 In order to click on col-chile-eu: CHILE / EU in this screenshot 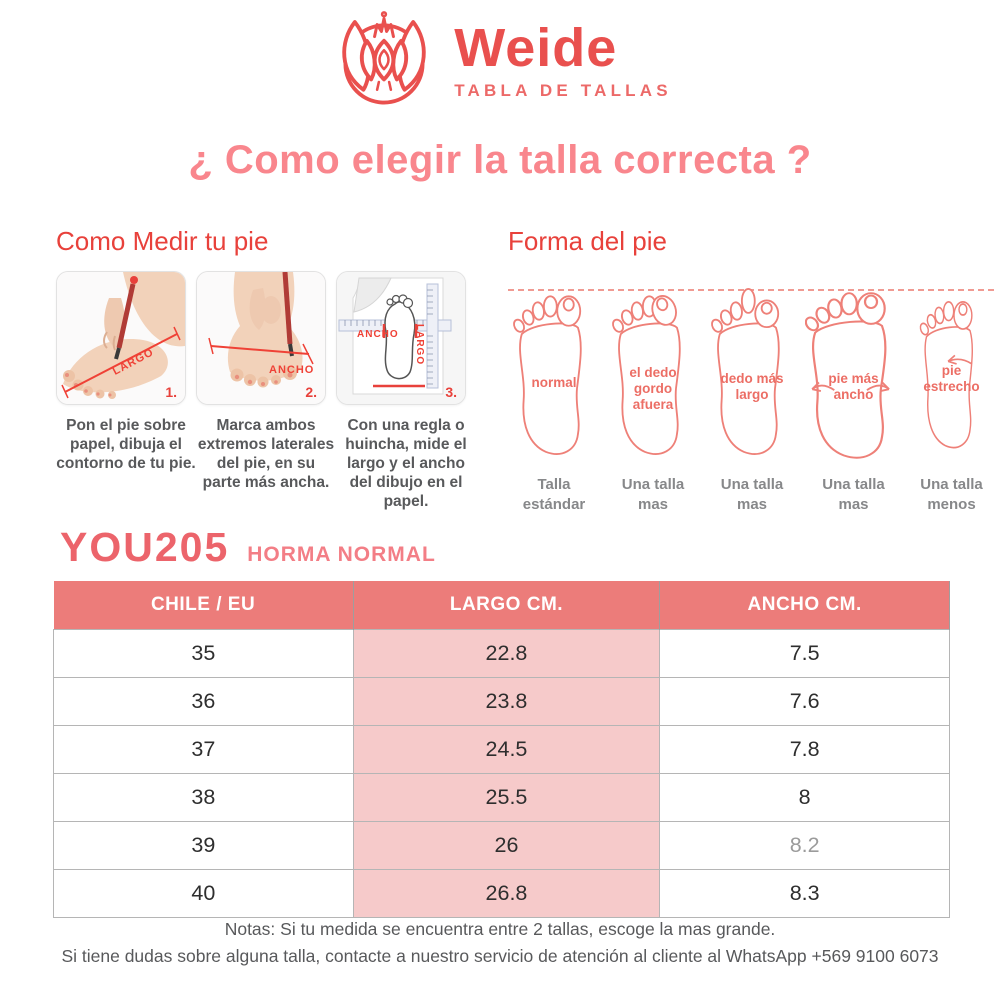, I will do `click(203, 605)`.